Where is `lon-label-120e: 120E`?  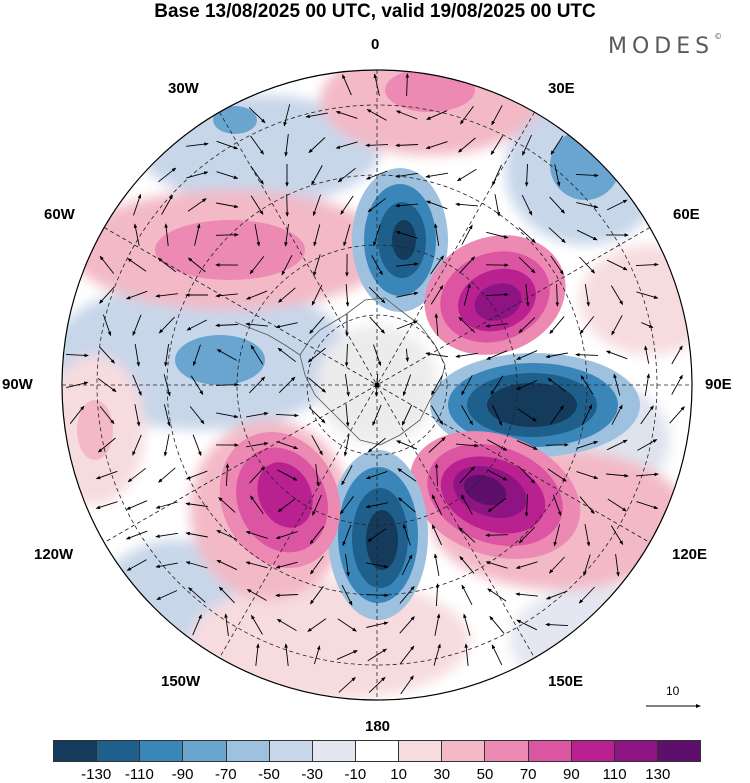
lon-label-120e: 120E is located at coordinates (690, 554).